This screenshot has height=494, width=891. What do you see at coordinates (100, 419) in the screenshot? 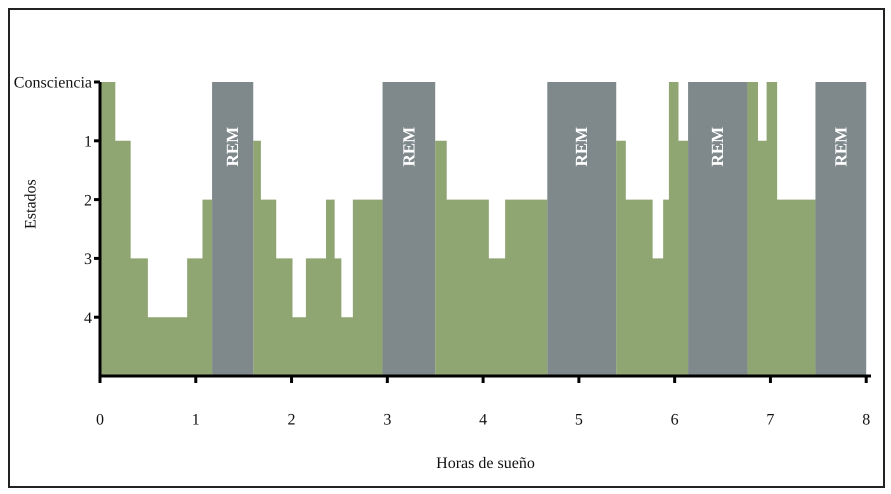
I see `x-tick-label: 0` at bounding box center [100, 419].